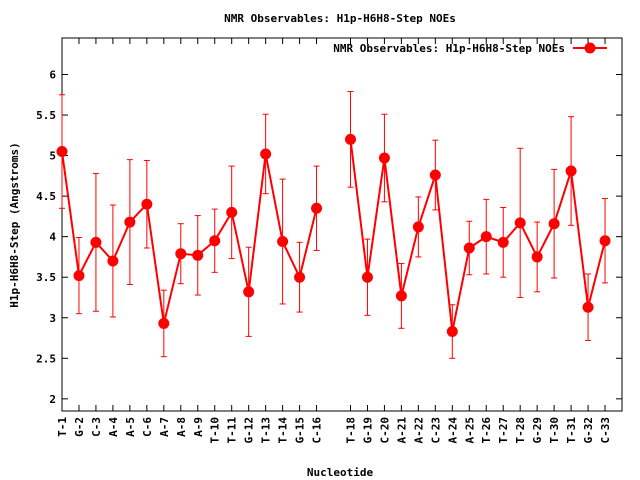 The image size is (640, 480). Describe the element at coordinates (79, 427) in the screenshot. I see `x-tick-label: G-2` at that location.